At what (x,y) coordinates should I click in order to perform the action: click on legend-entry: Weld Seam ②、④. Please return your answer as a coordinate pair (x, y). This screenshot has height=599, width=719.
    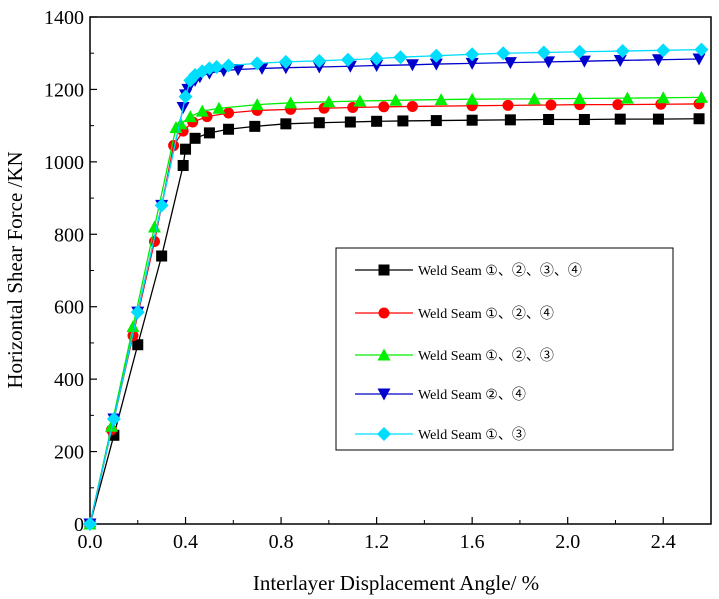
    Looking at the image, I should click on (440, 395).